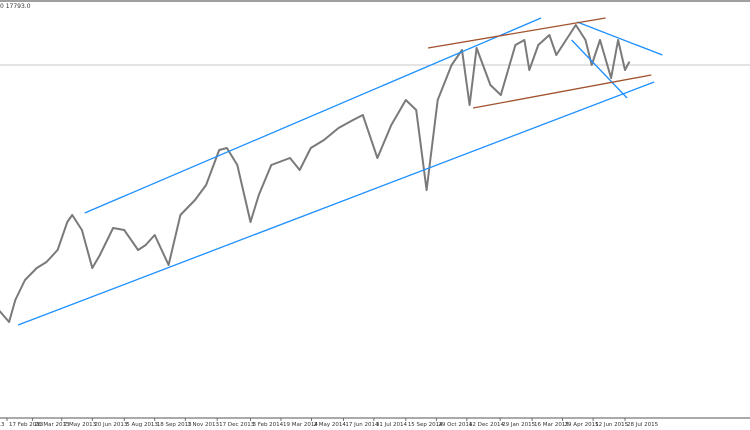 Image resolution: width=750 pixels, height=430 pixels. What do you see at coordinates (551, 425) in the screenshot?
I see `x-tick-label: 16 Mar 2015` at bounding box center [551, 425].